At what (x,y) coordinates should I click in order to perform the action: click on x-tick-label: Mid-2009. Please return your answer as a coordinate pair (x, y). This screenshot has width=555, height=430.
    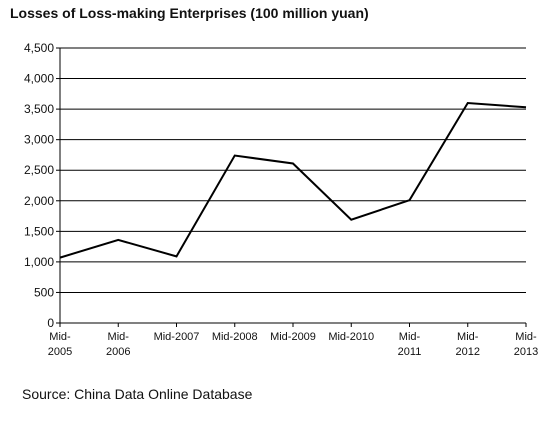
    Looking at the image, I should click on (293, 337).